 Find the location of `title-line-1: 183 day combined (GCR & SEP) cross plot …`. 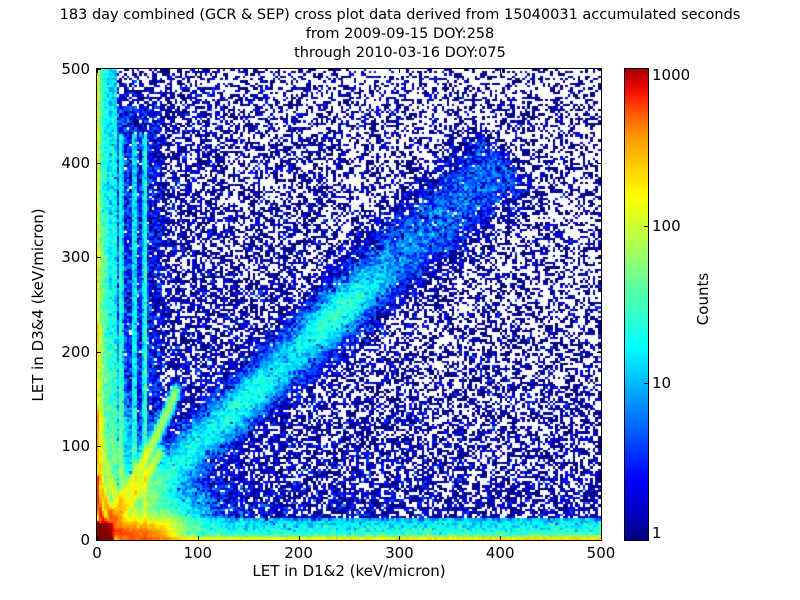

title-line-1: 183 day combined (GCR & SEP) cross plot … is located at coordinates (400, 15).